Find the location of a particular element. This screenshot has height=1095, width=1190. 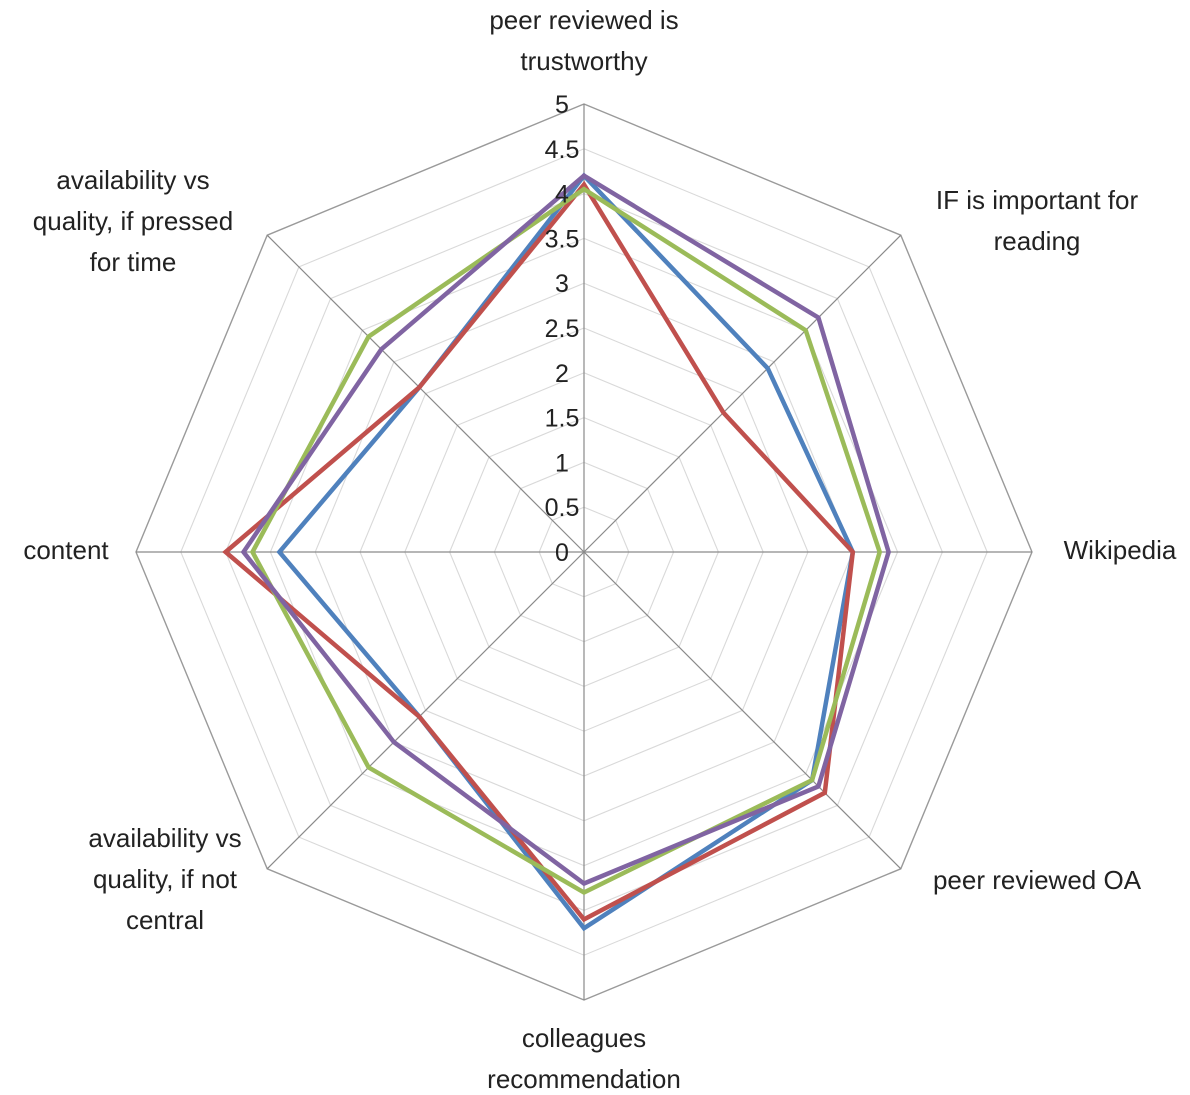

axis-tick-label: 2.5 is located at coordinates (562, 329).